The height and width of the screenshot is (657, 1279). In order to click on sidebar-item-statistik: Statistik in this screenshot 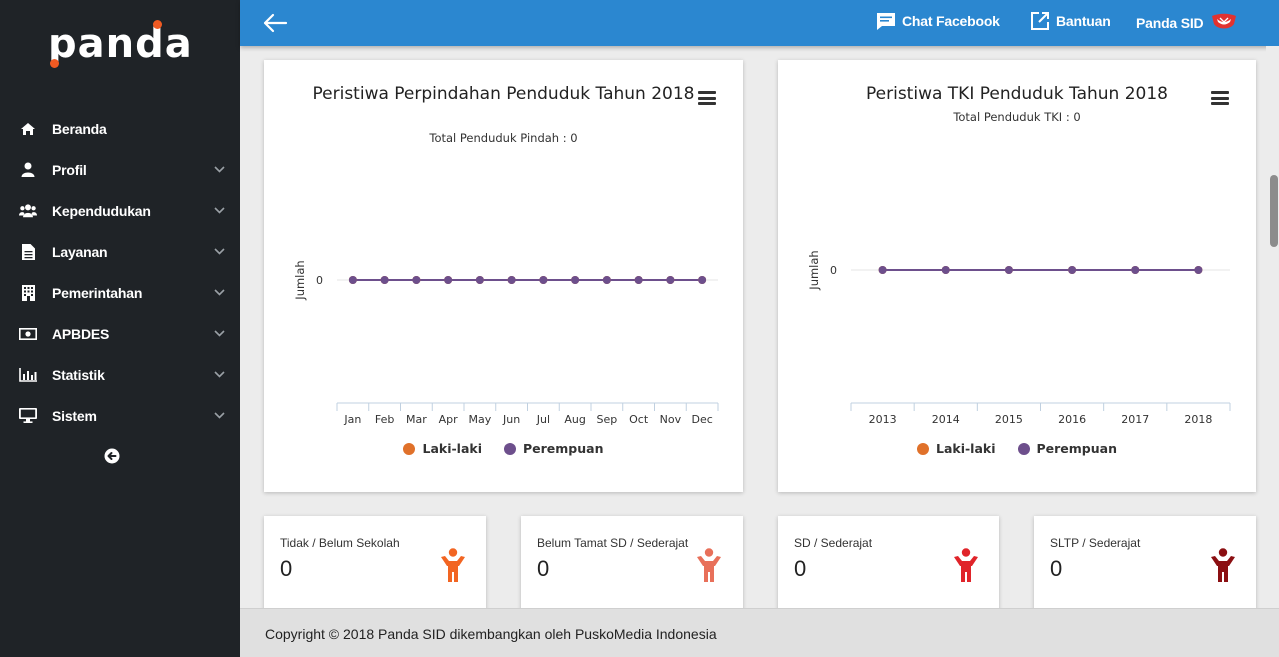, I will do `click(120, 374)`.